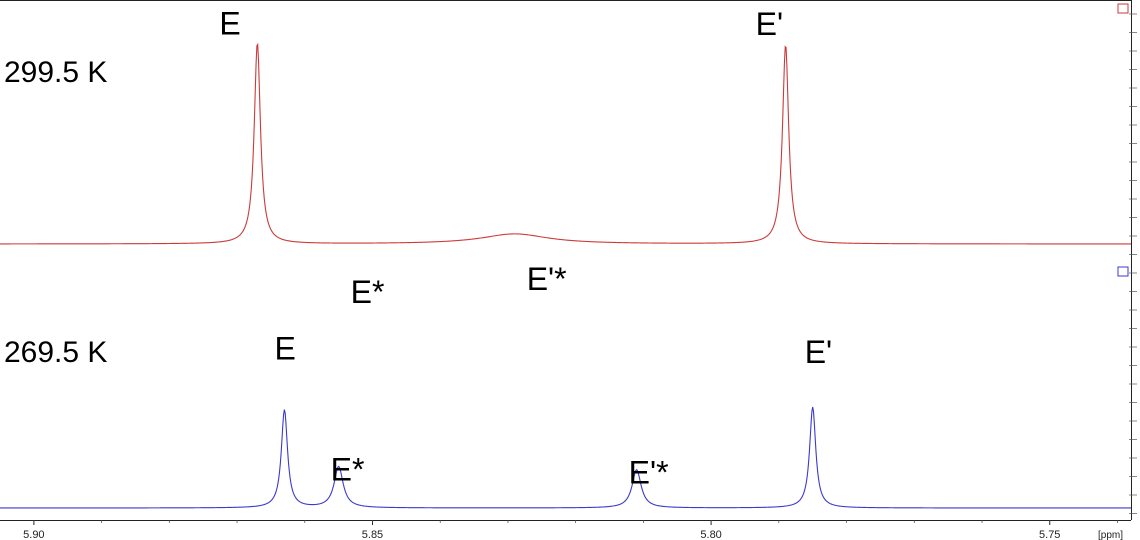 The width and height of the screenshot is (1140, 540). I want to click on x-unit-label: [ppm], so click(1110, 535).